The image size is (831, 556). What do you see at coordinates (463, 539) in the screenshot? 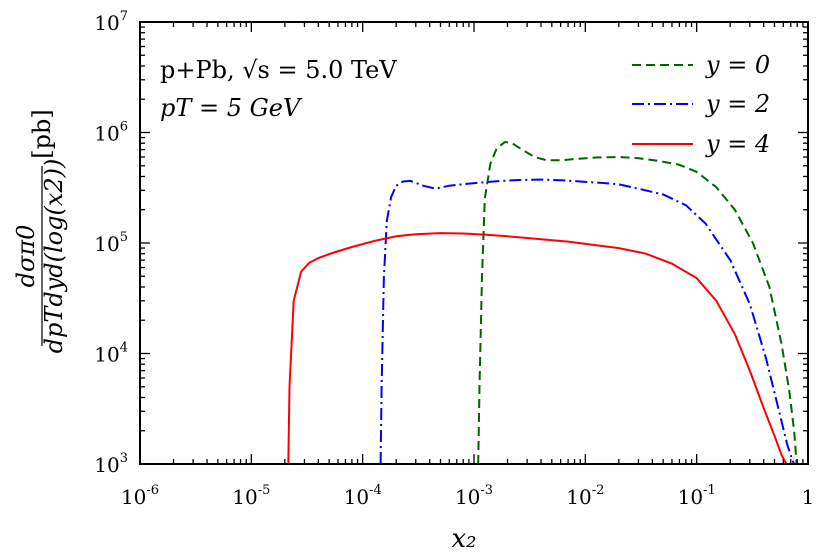
I see `x-axis-label: x₂` at bounding box center [463, 539].